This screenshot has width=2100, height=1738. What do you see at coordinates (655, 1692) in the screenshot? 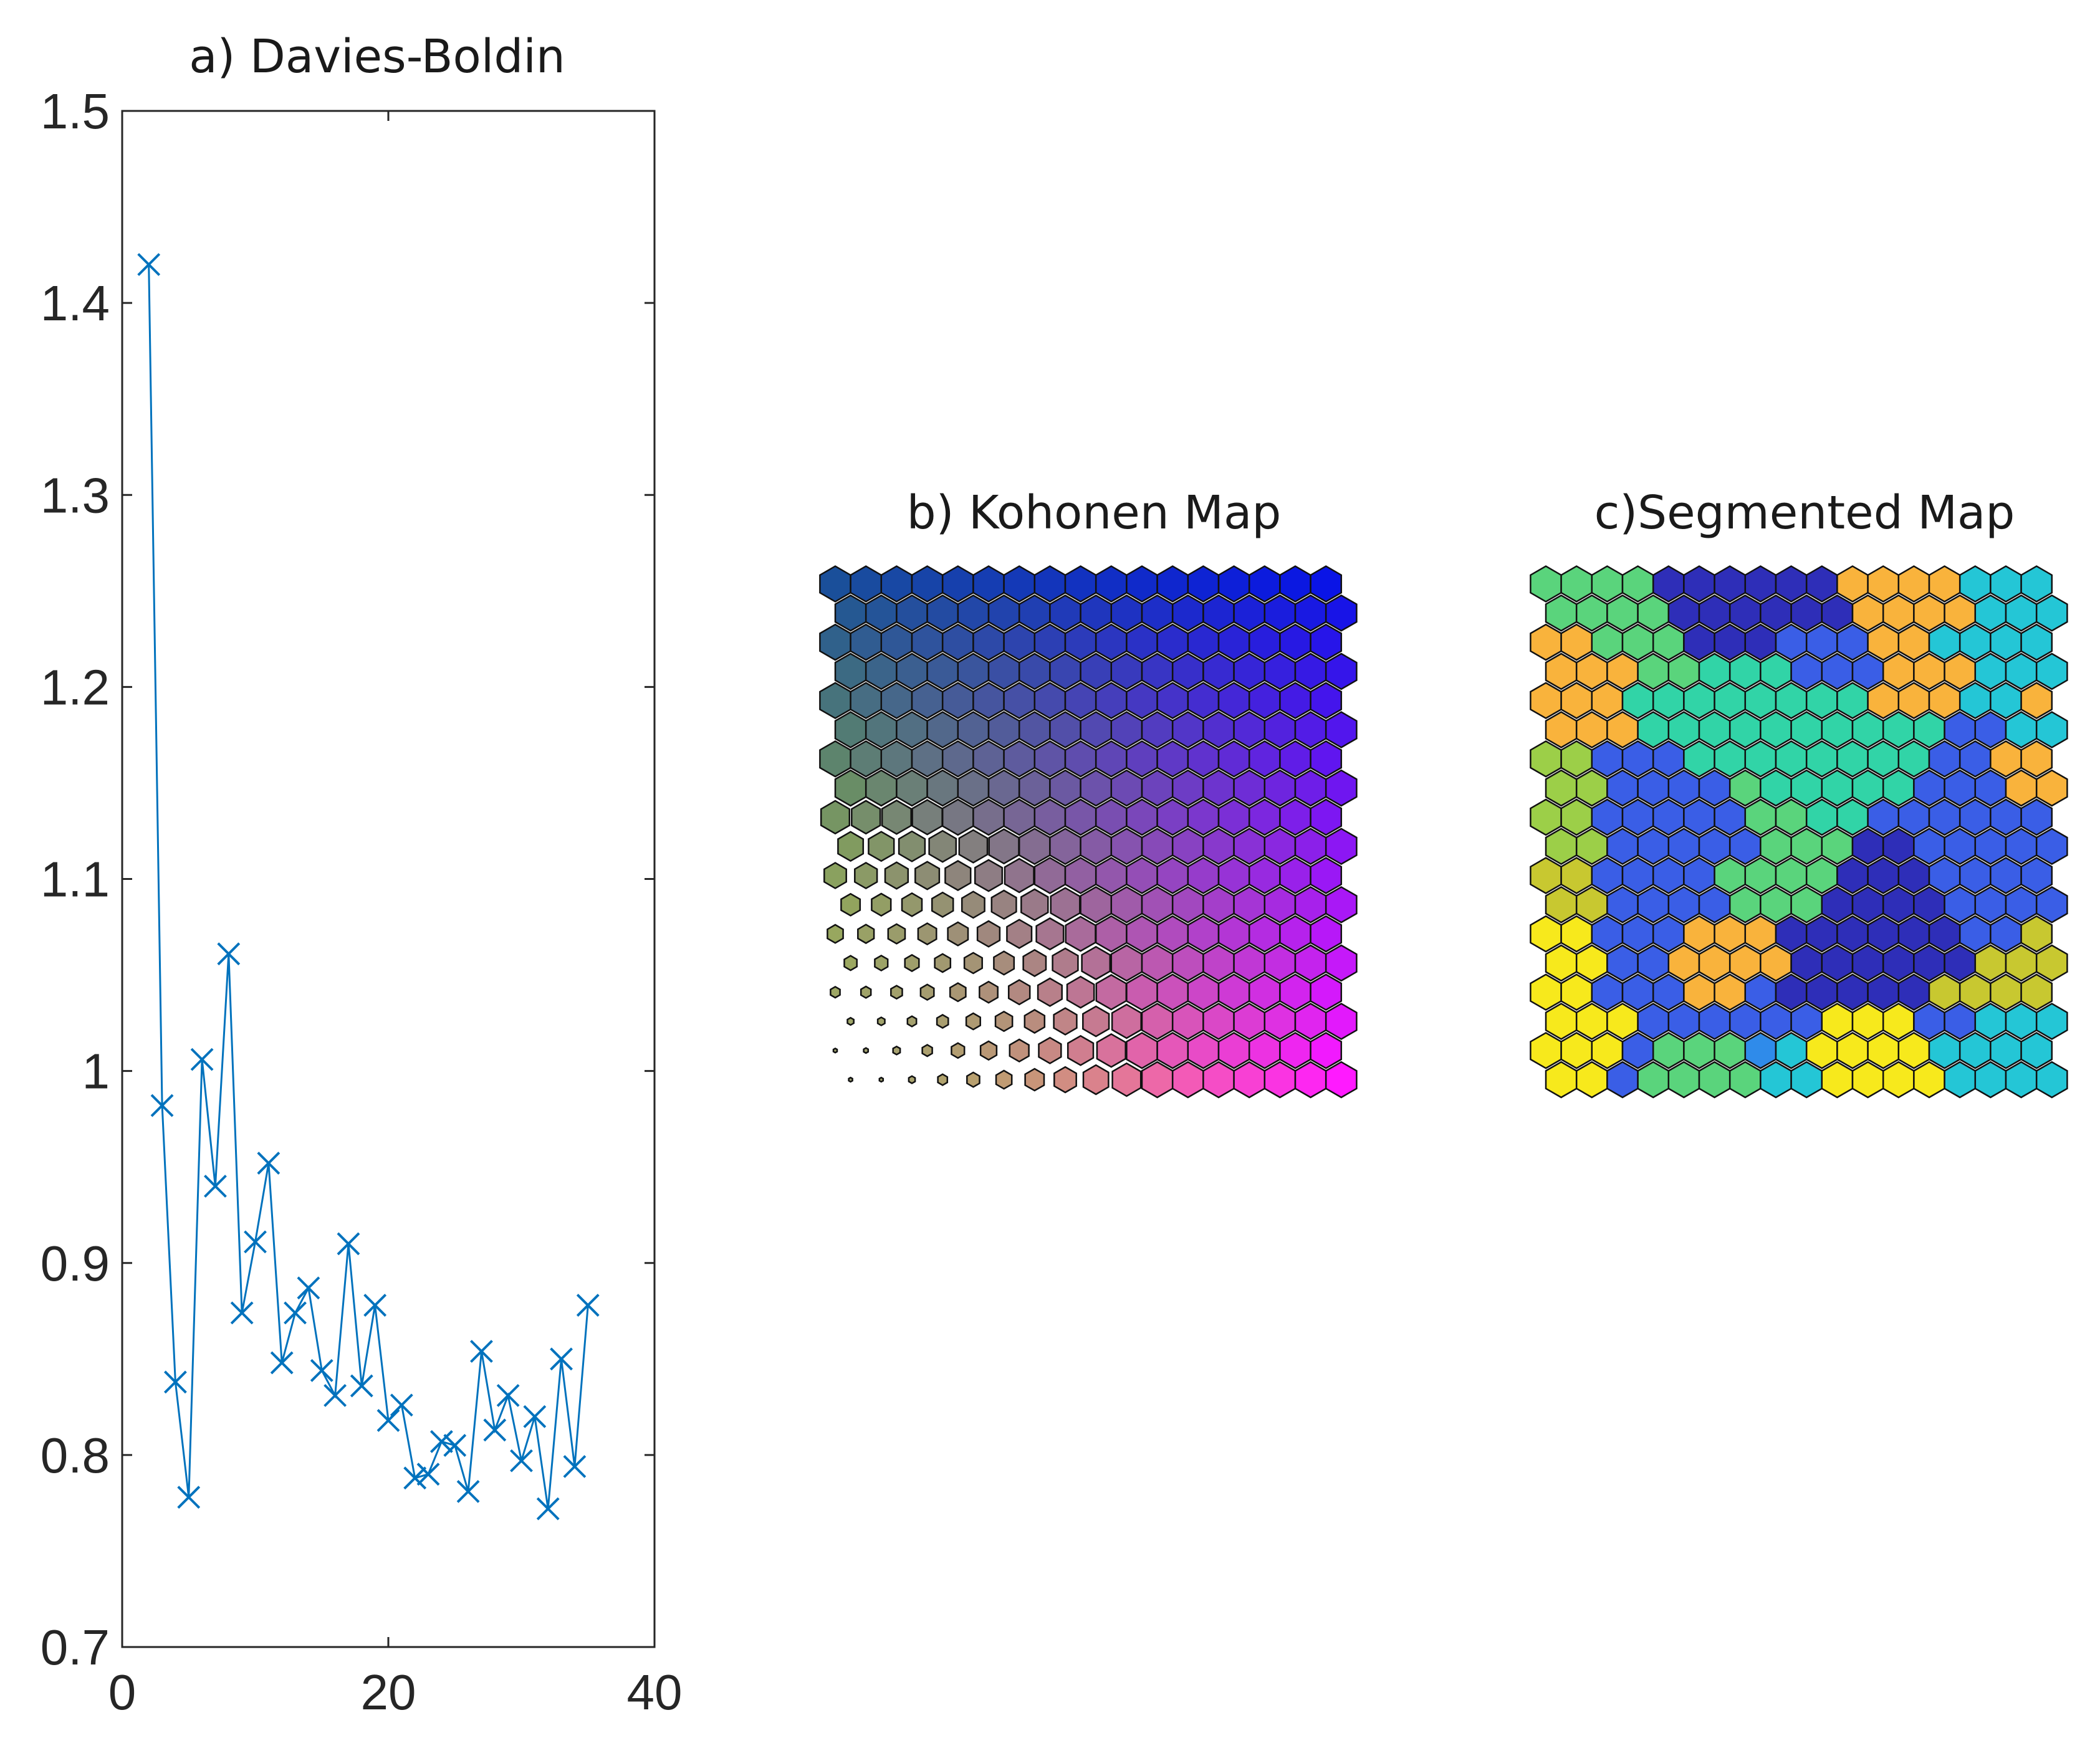
I see `x-tick-label: 40` at bounding box center [655, 1692].